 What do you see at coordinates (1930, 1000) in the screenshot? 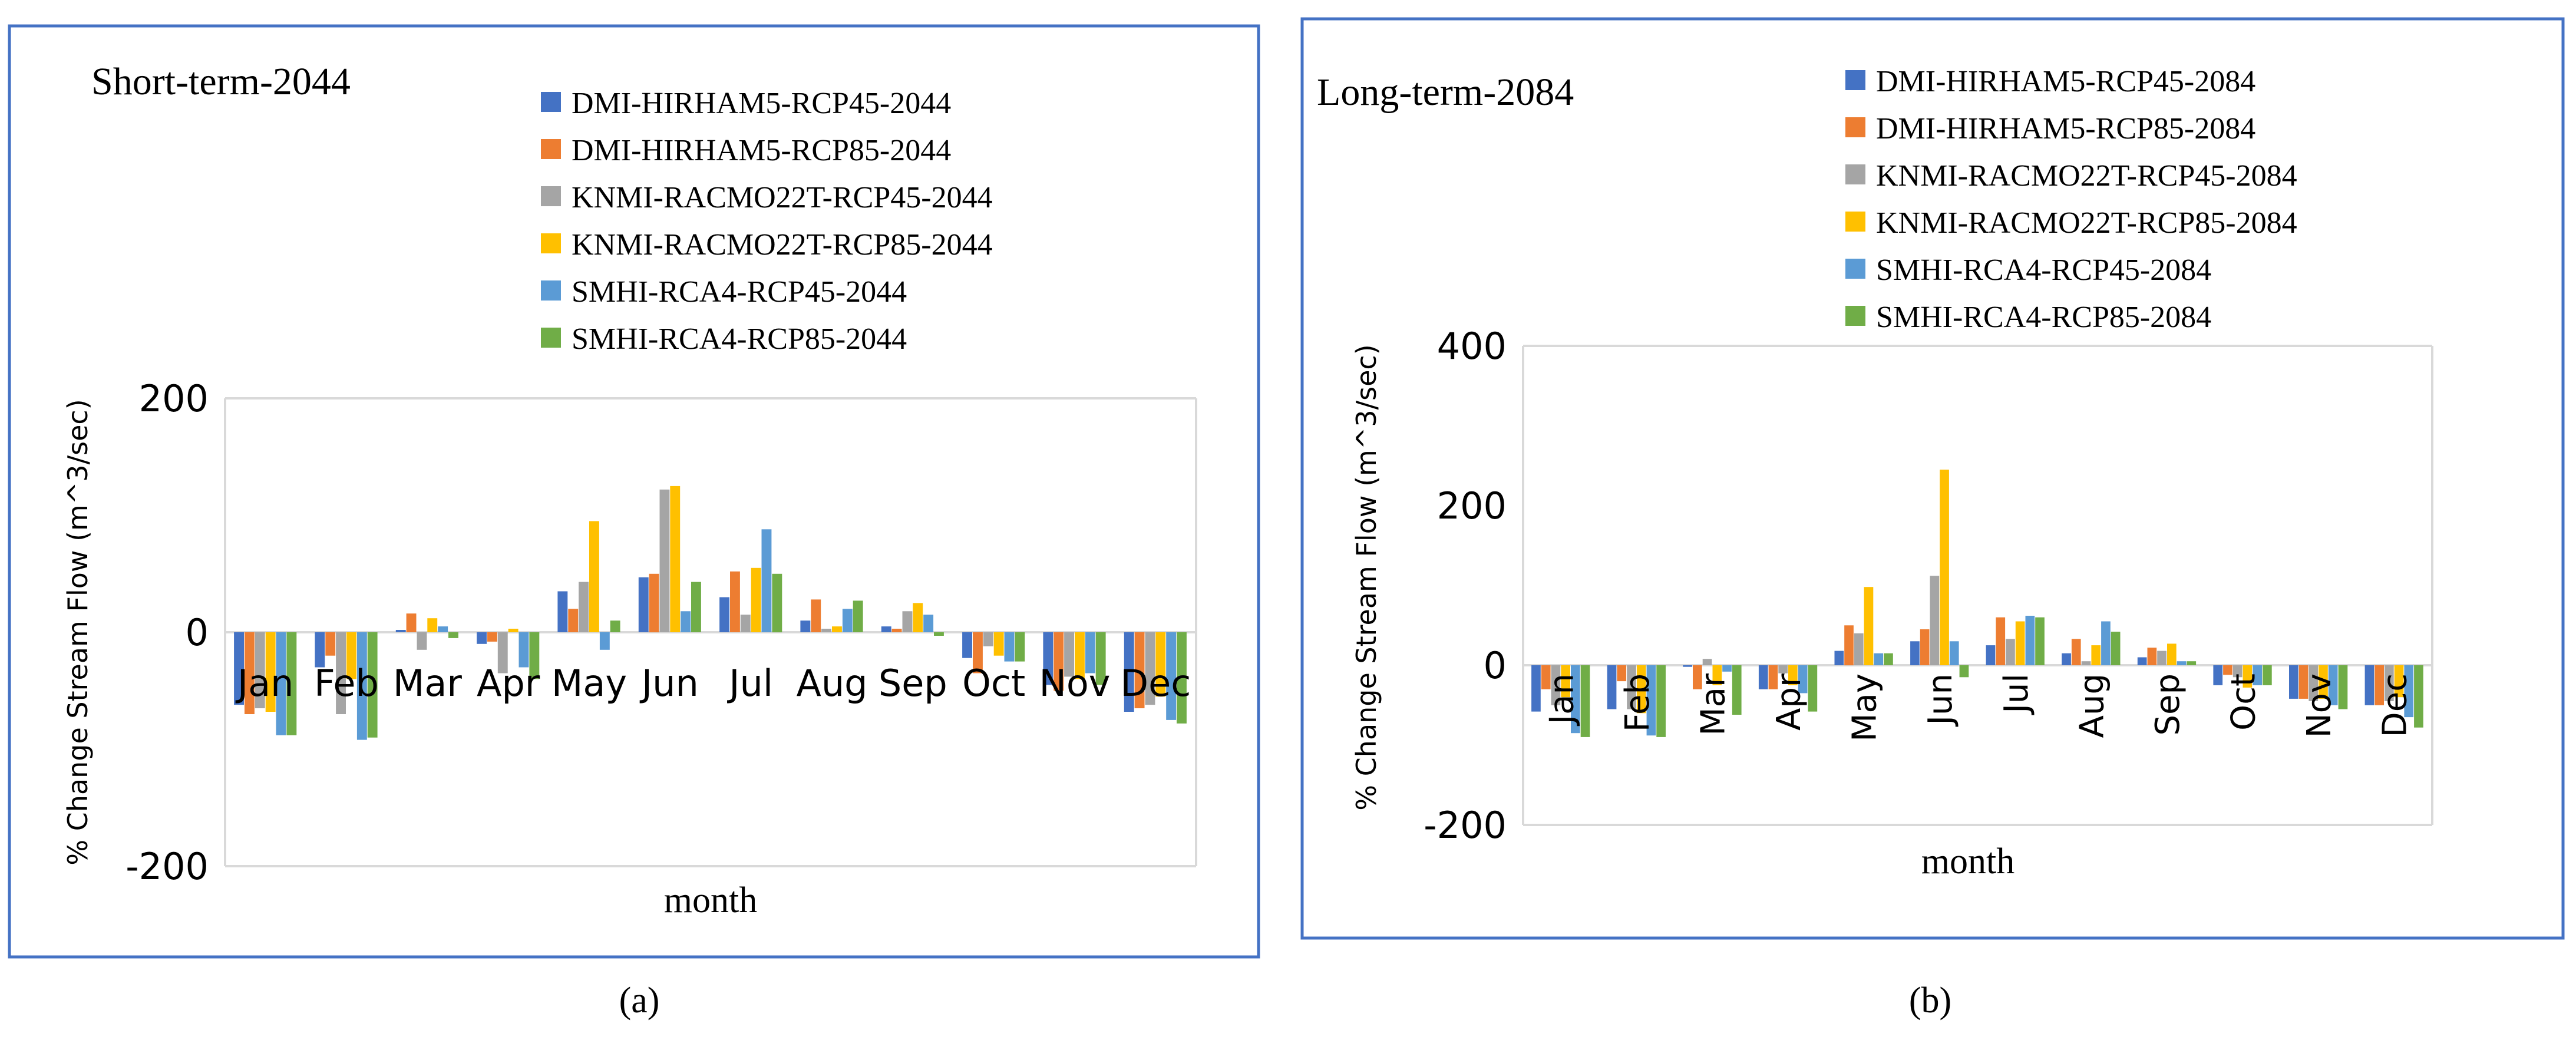
I see `panel-caption: (b)` at bounding box center [1930, 1000].